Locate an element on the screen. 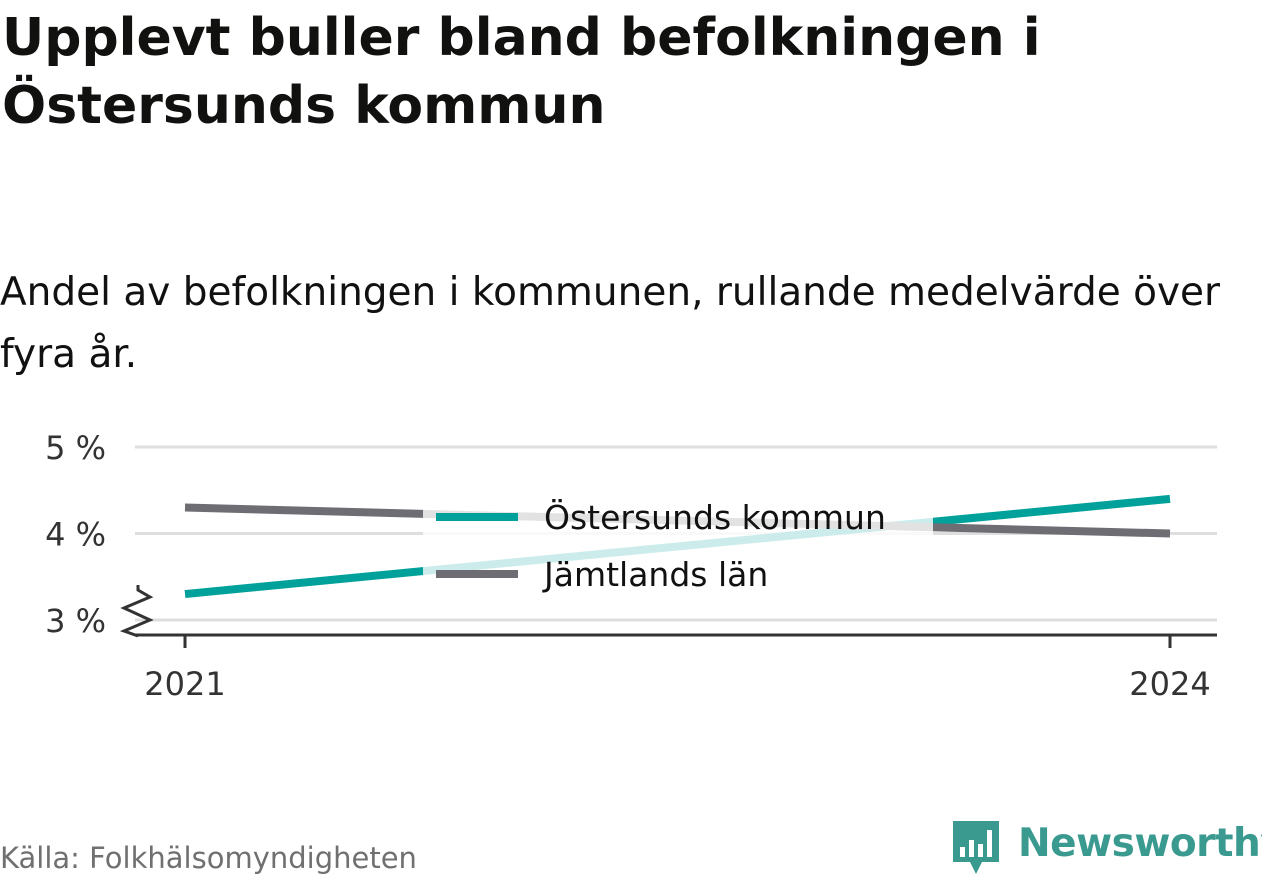 The width and height of the screenshot is (1262, 880). legend: Östersunds kommun Jämtlands län is located at coordinates (678, 544).